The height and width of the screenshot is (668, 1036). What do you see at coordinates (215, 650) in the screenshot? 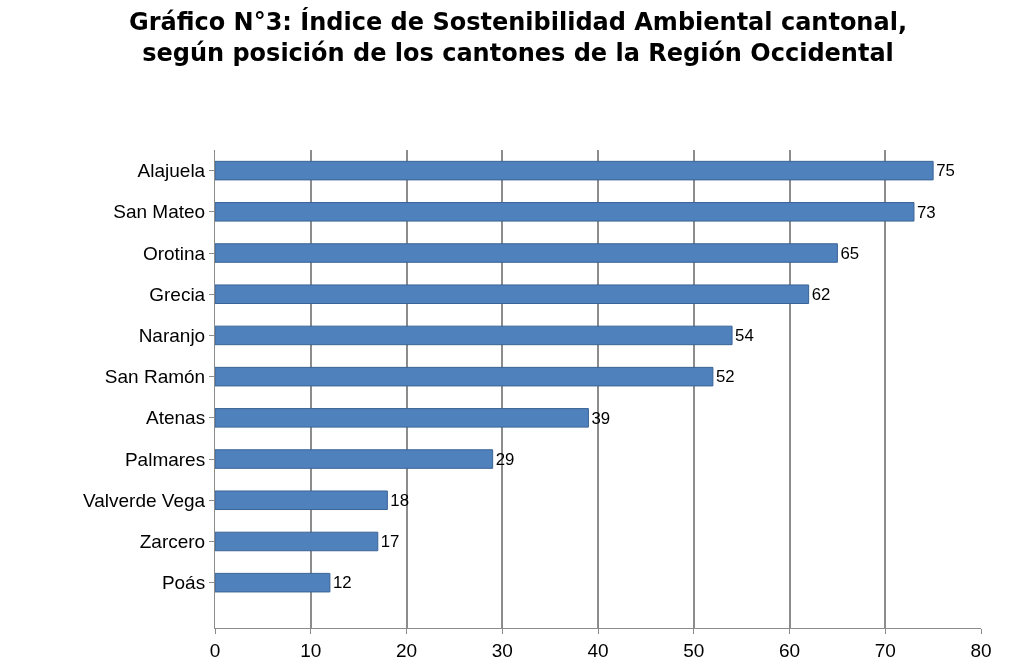
I see `x-tick-label: 0` at bounding box center [215, 650].